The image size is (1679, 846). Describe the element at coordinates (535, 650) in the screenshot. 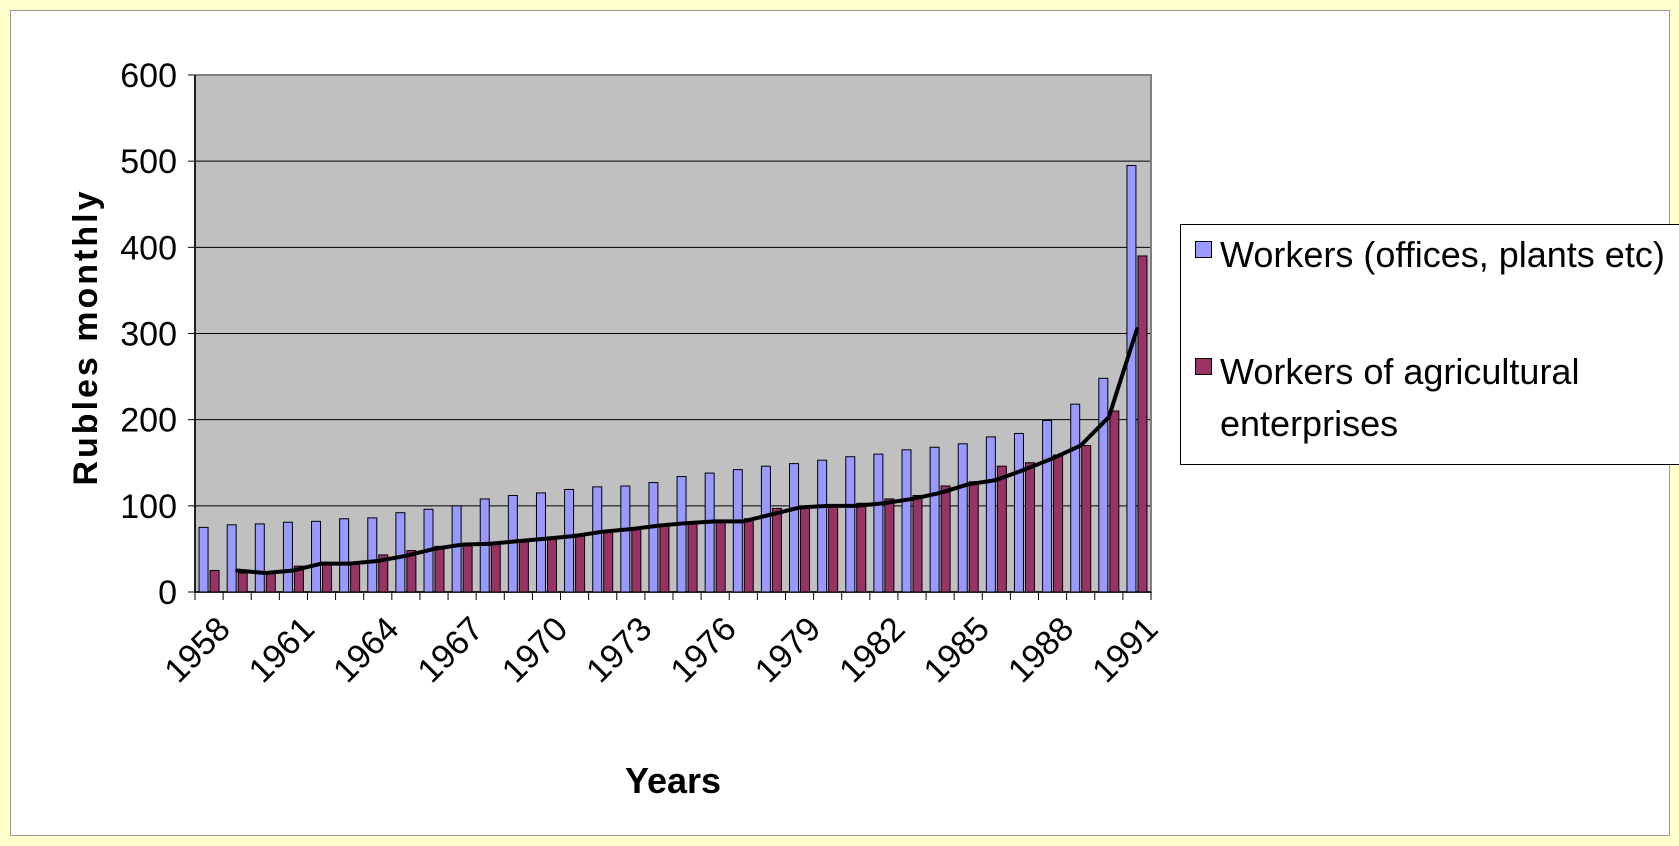

I see `x-tick-label: 1970` at that location.